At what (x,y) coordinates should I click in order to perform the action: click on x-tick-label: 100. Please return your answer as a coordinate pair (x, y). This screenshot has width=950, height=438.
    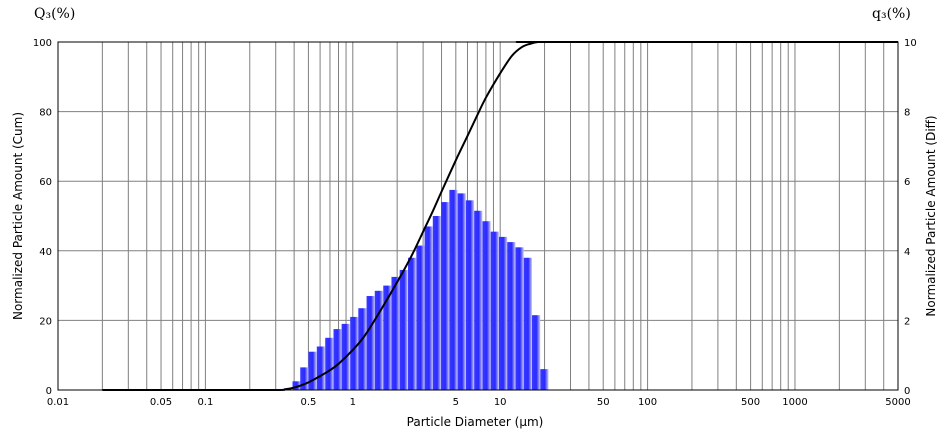
    Looking at the image, I should click on (647, 402).